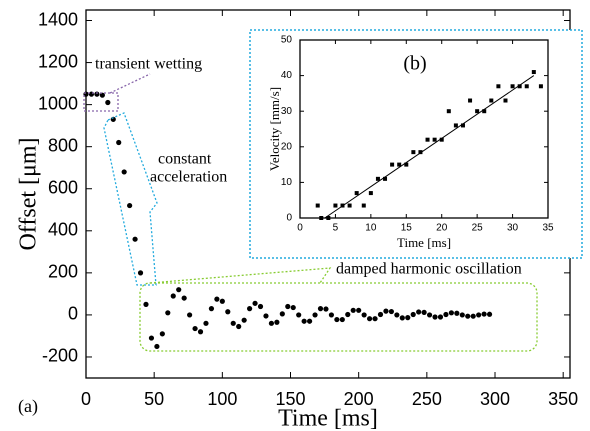  Describe the element at coordinates (63, 230) in the screenshot. I see `y-tick-label: 400` at that location.